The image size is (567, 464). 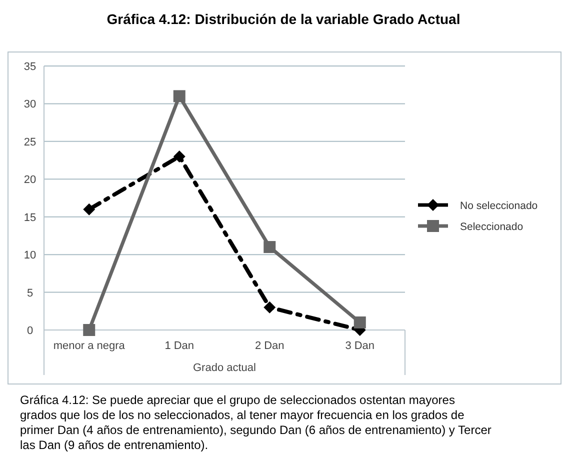 What do you see at coordinates (30, 180) in the screenshot?
I see `y-tick-label: 20` at bounding box center [30, 180].